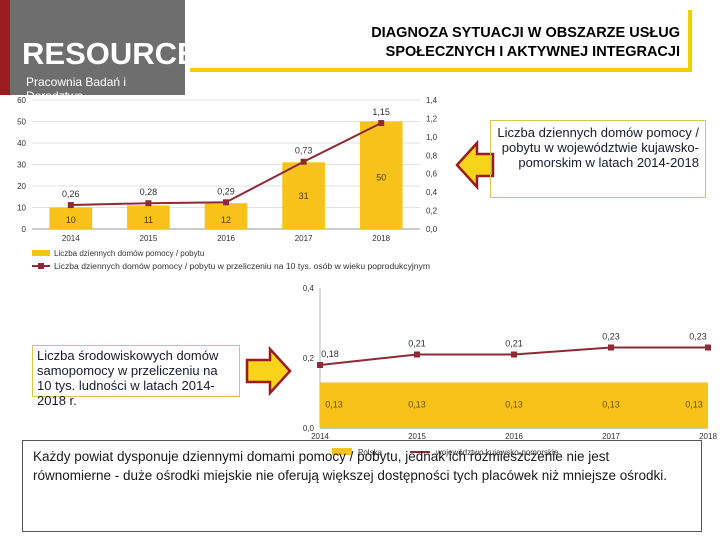  I want to click on bar-value-label: 31, so click(304, 196).